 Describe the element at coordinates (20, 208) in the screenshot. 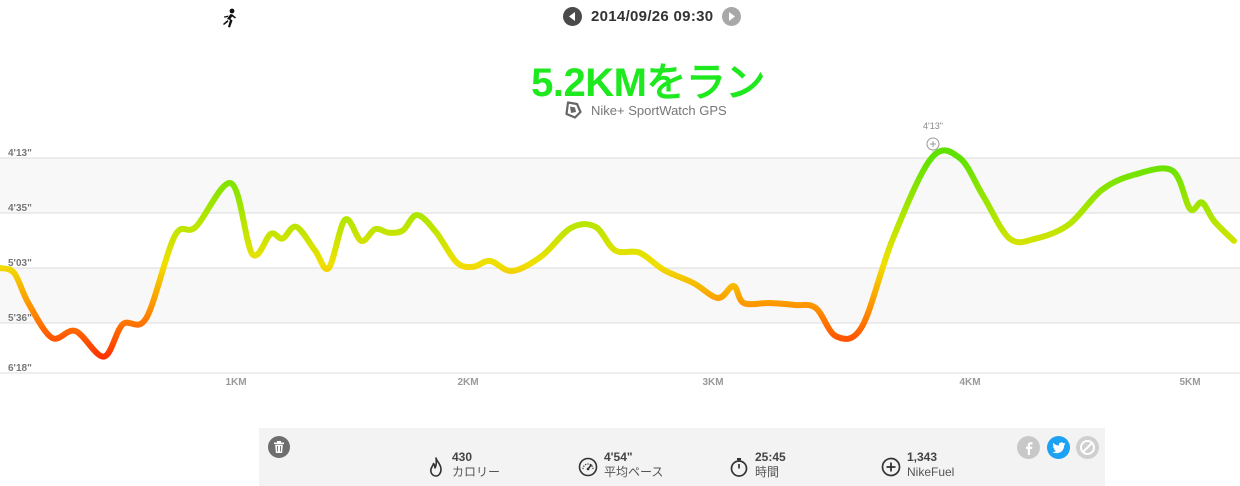

I see `y-tick-label: 4'35"` at that location.